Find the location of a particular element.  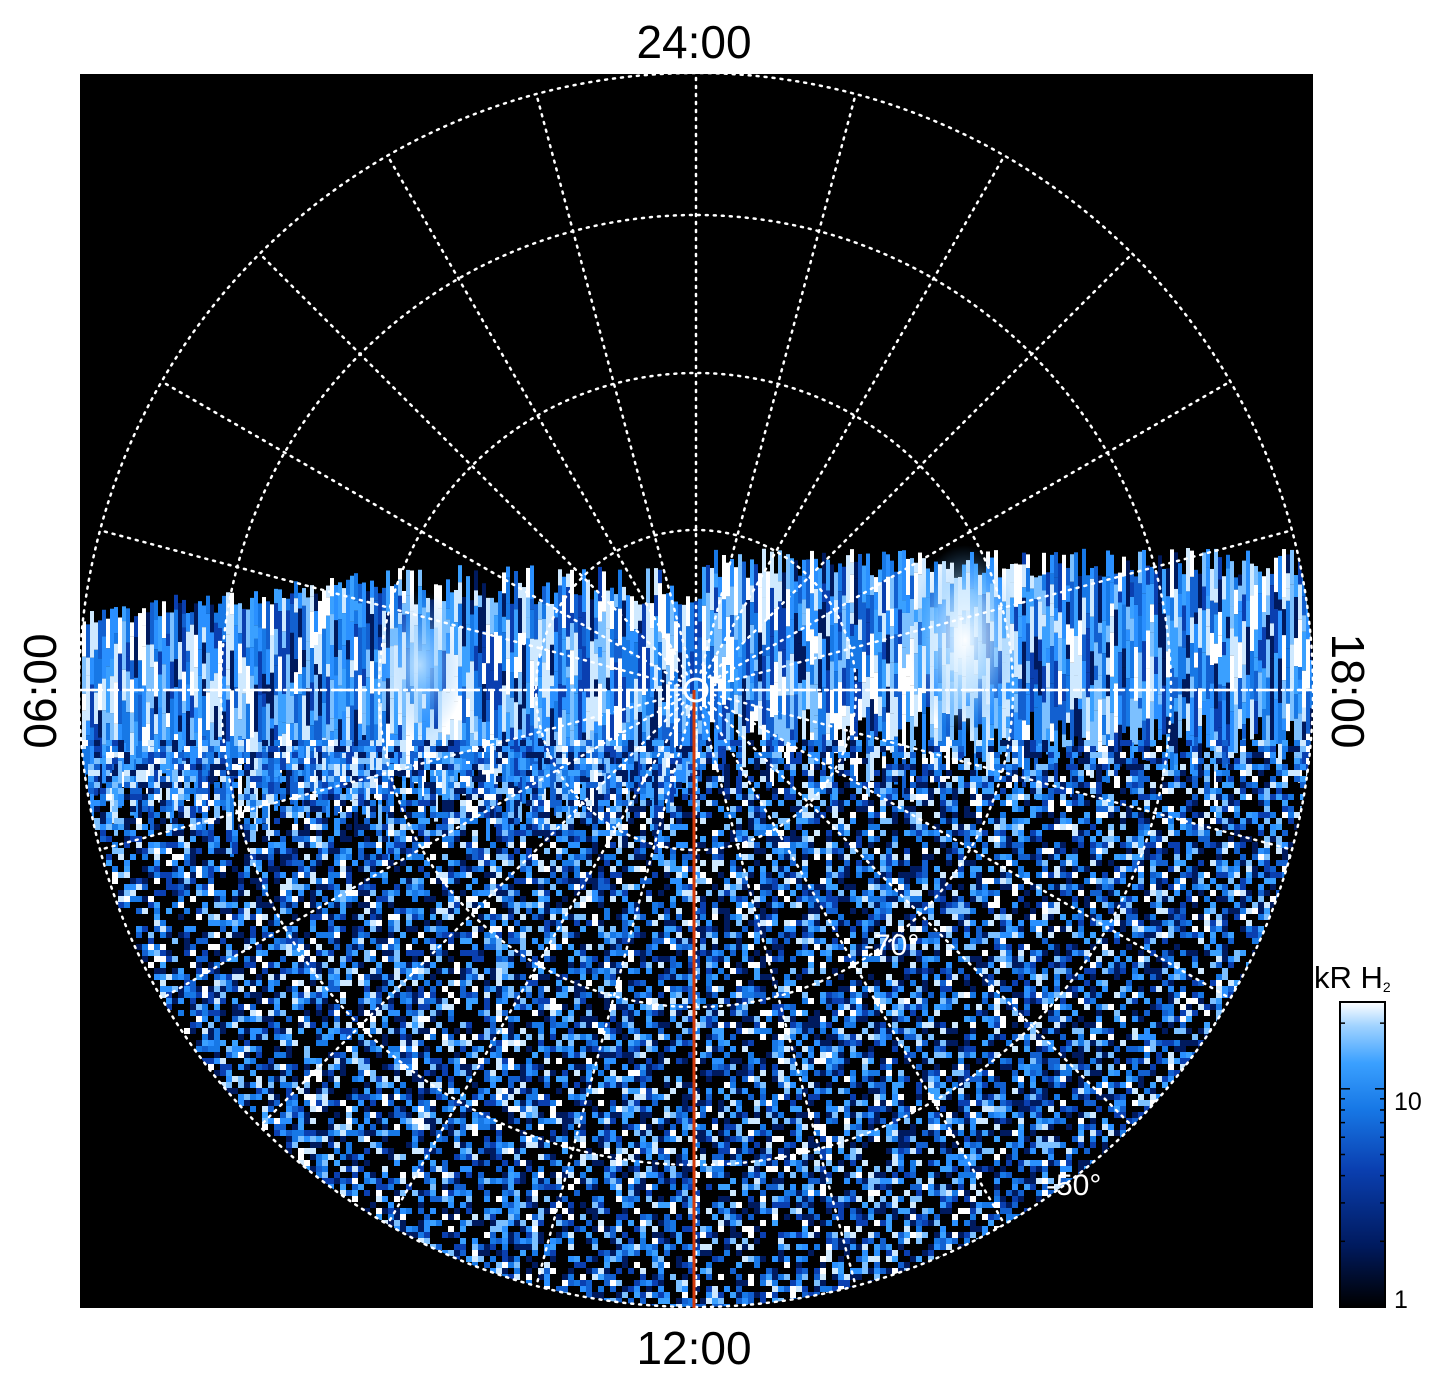

latitude-label-70: -70° is located at coordinates (891, 945).